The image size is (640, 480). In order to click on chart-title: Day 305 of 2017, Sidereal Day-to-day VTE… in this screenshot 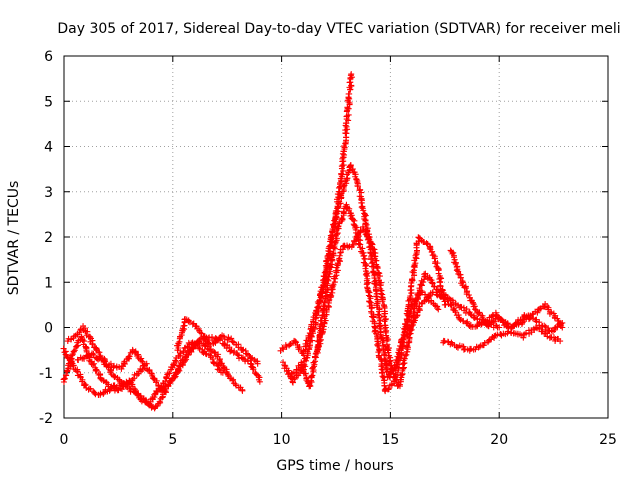, I will do `click(338, 29)`.